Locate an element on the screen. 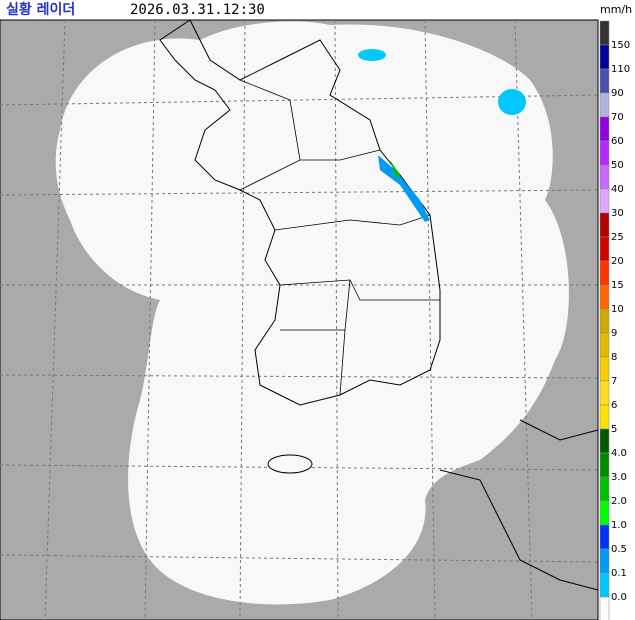  legend-label: 25 is located at coordinates (617, 237).